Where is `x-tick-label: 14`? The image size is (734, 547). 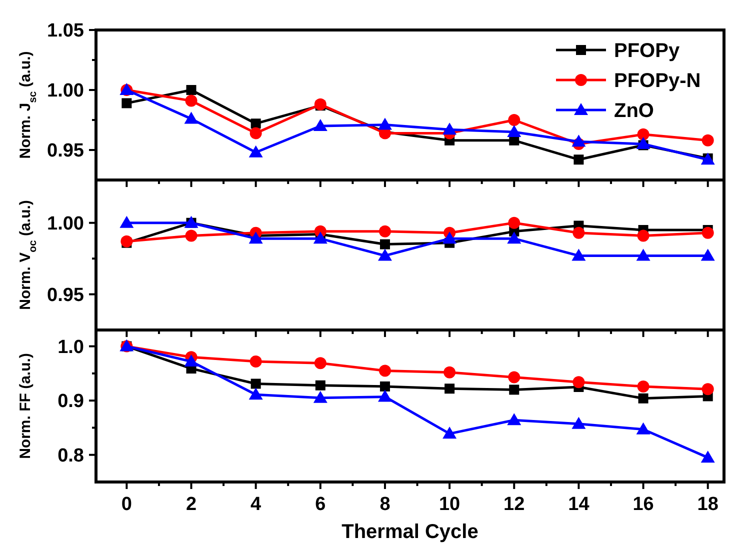
x-tick-label: 14 is located at coordinates (579, 504).